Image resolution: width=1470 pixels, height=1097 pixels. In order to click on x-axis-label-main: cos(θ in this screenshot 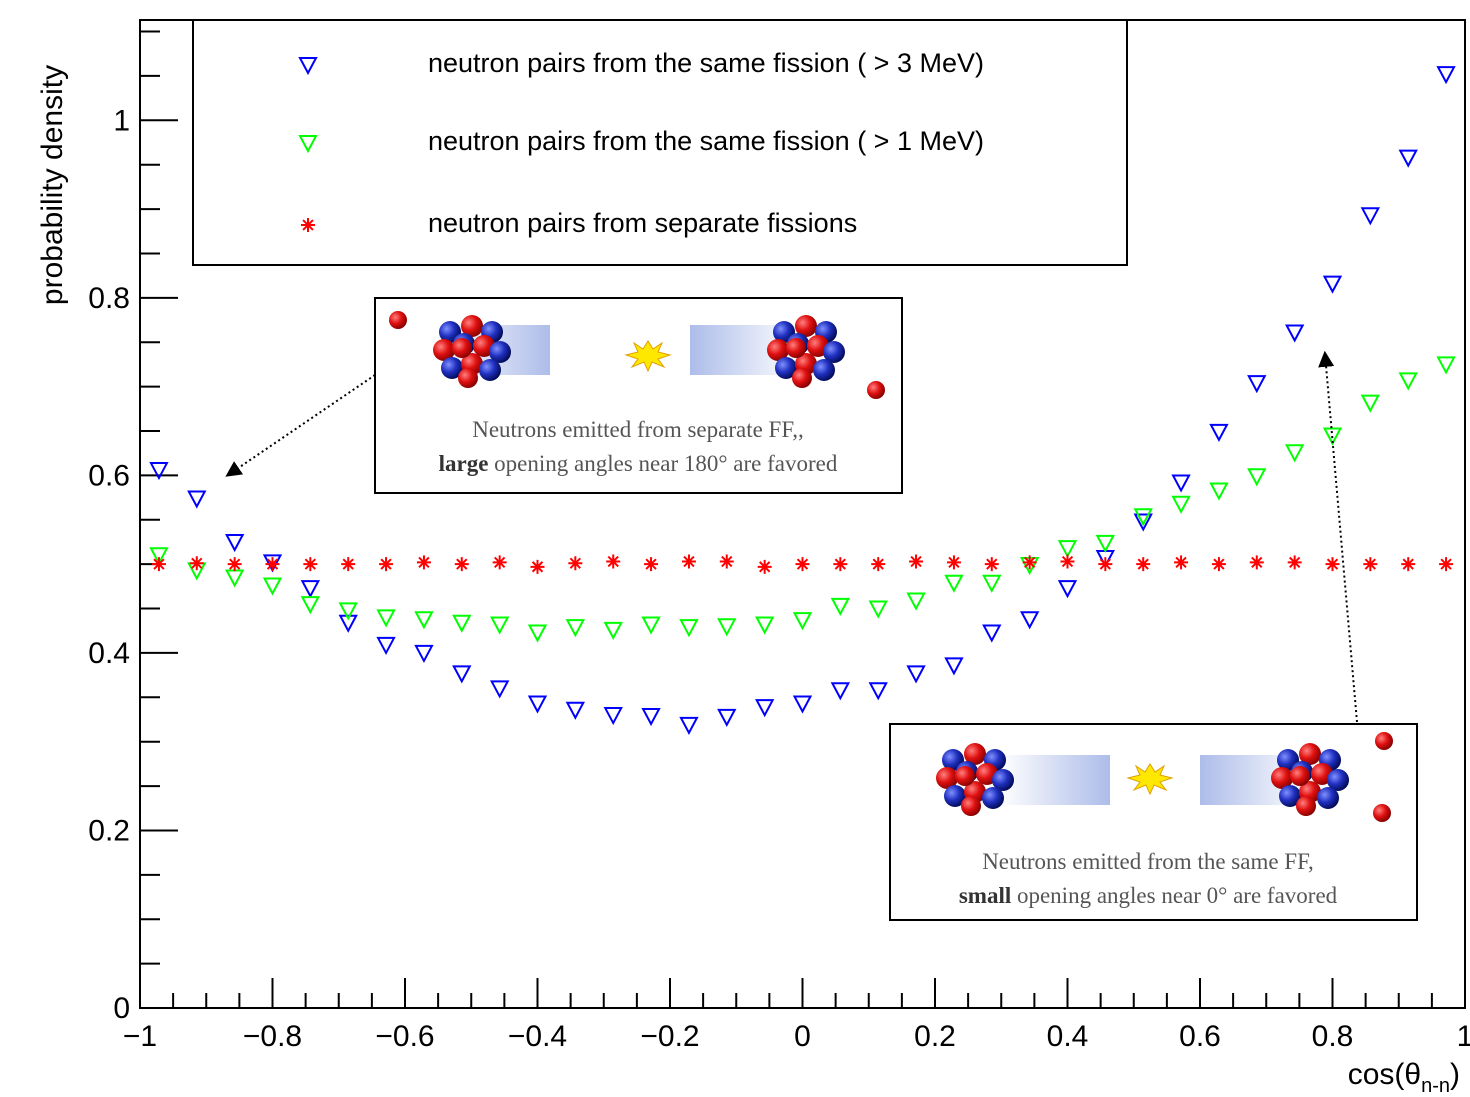, I will do `click(1384, 1074)`.